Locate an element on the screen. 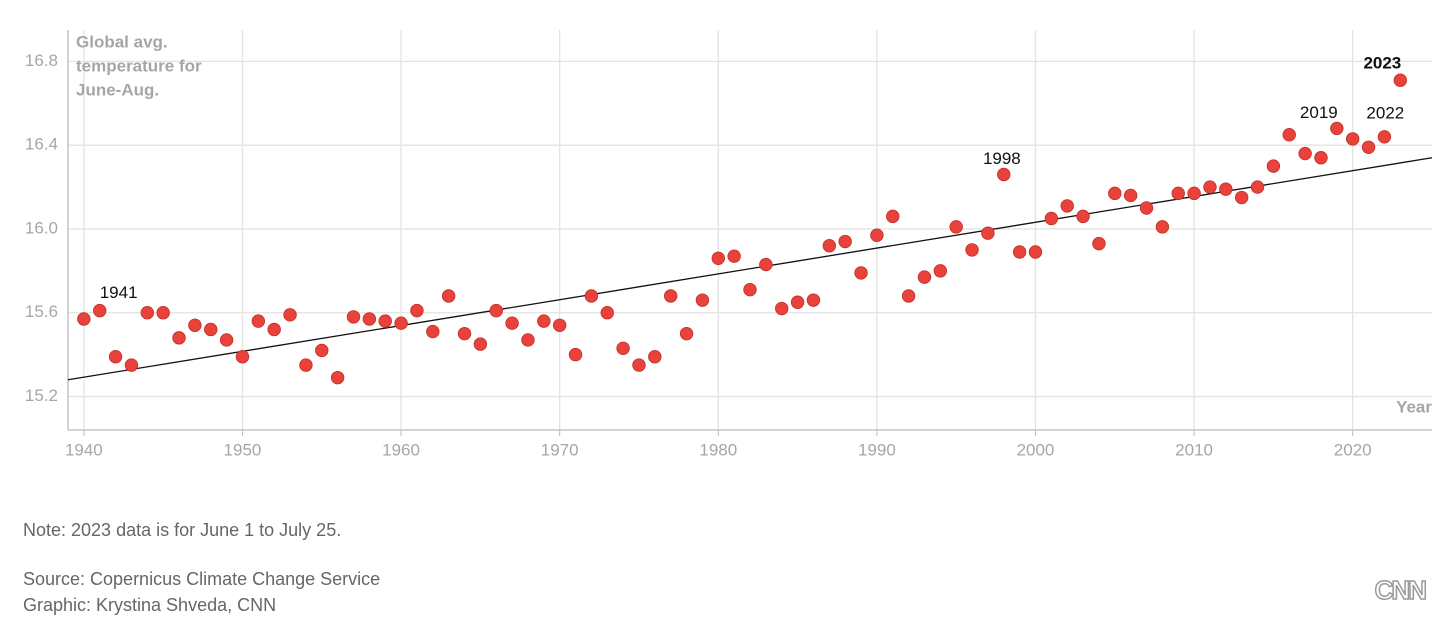 This screenshot has height=639, width=1456. credit: Graphic: Krystina Shveda, CNN is located at coordinates (149, 605).